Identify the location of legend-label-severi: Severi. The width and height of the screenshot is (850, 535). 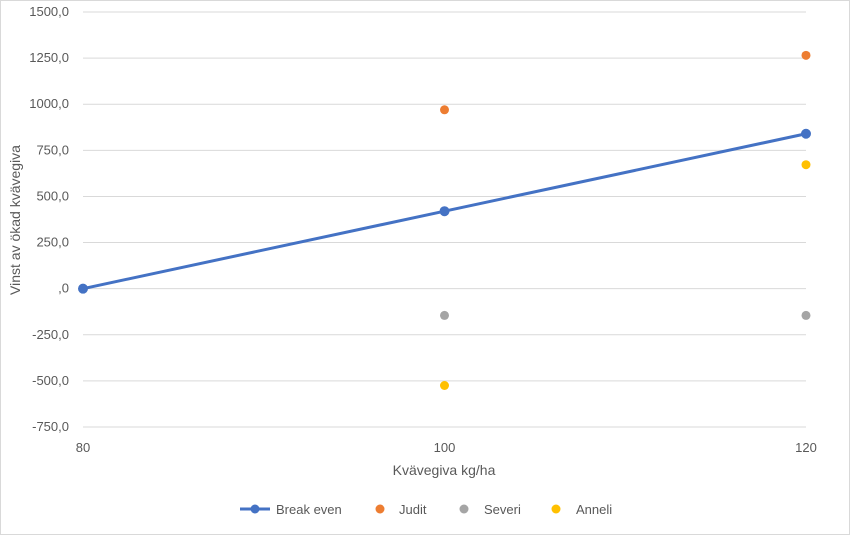
(502, 509).